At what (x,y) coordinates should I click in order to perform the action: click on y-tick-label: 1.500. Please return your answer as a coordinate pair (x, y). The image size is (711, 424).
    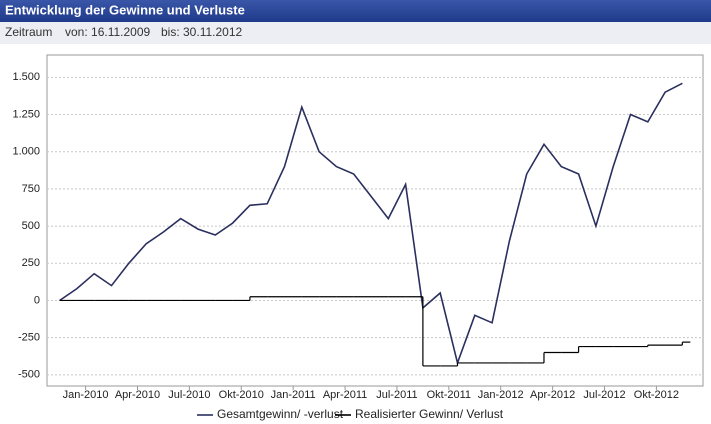
    Looking at the image, I should click on (26, 77).